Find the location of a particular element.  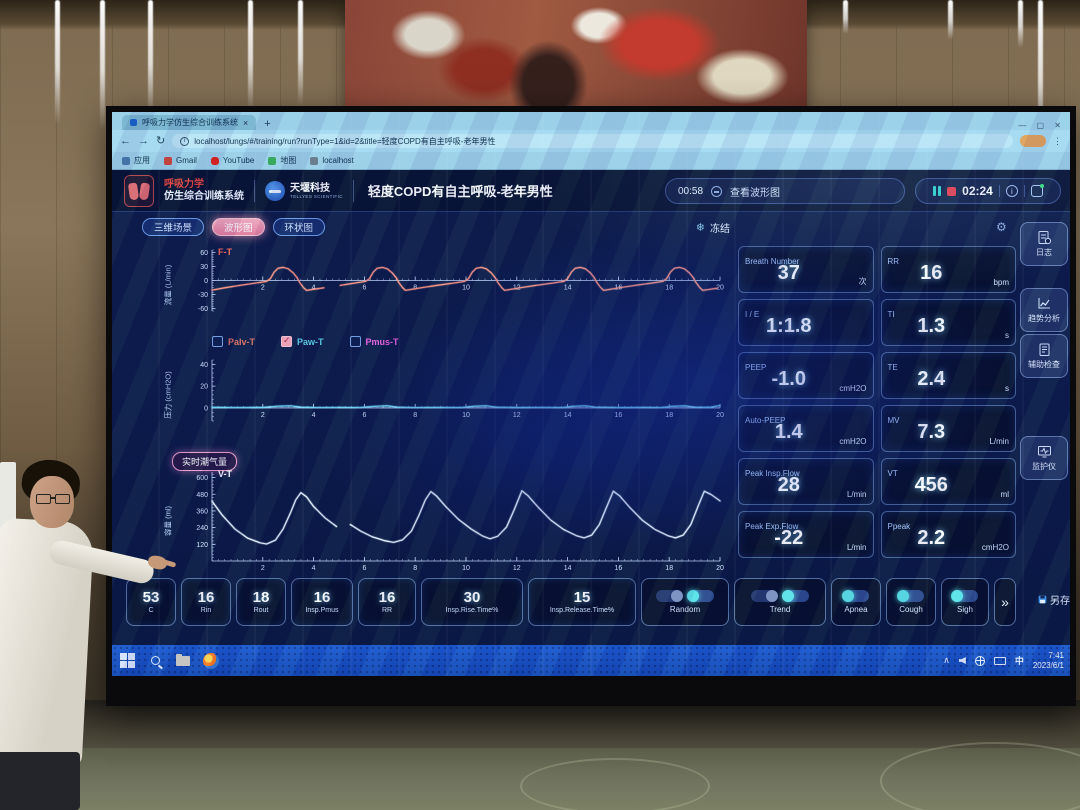

snowflake-icon: ❄ is located at coordinates (700, 227).